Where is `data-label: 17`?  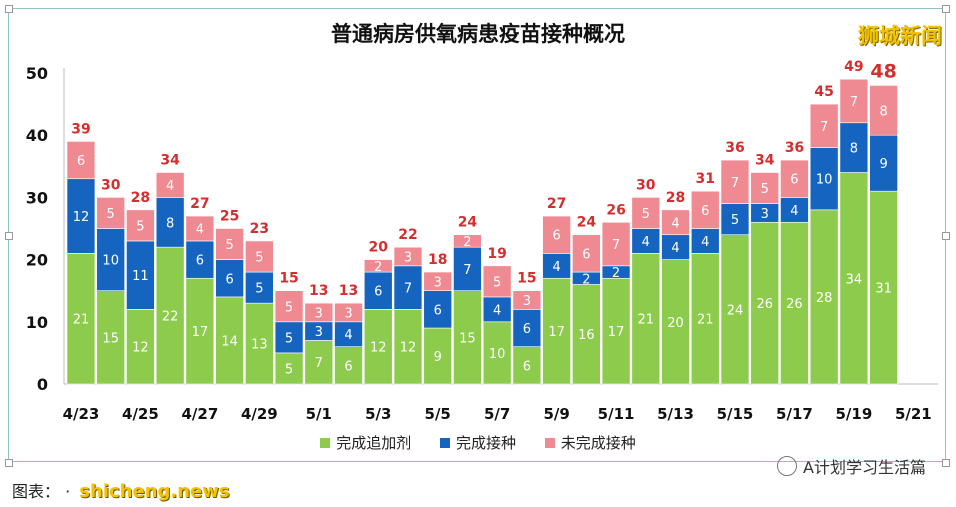 data-label: 17 is located at coordinates (556, 332).